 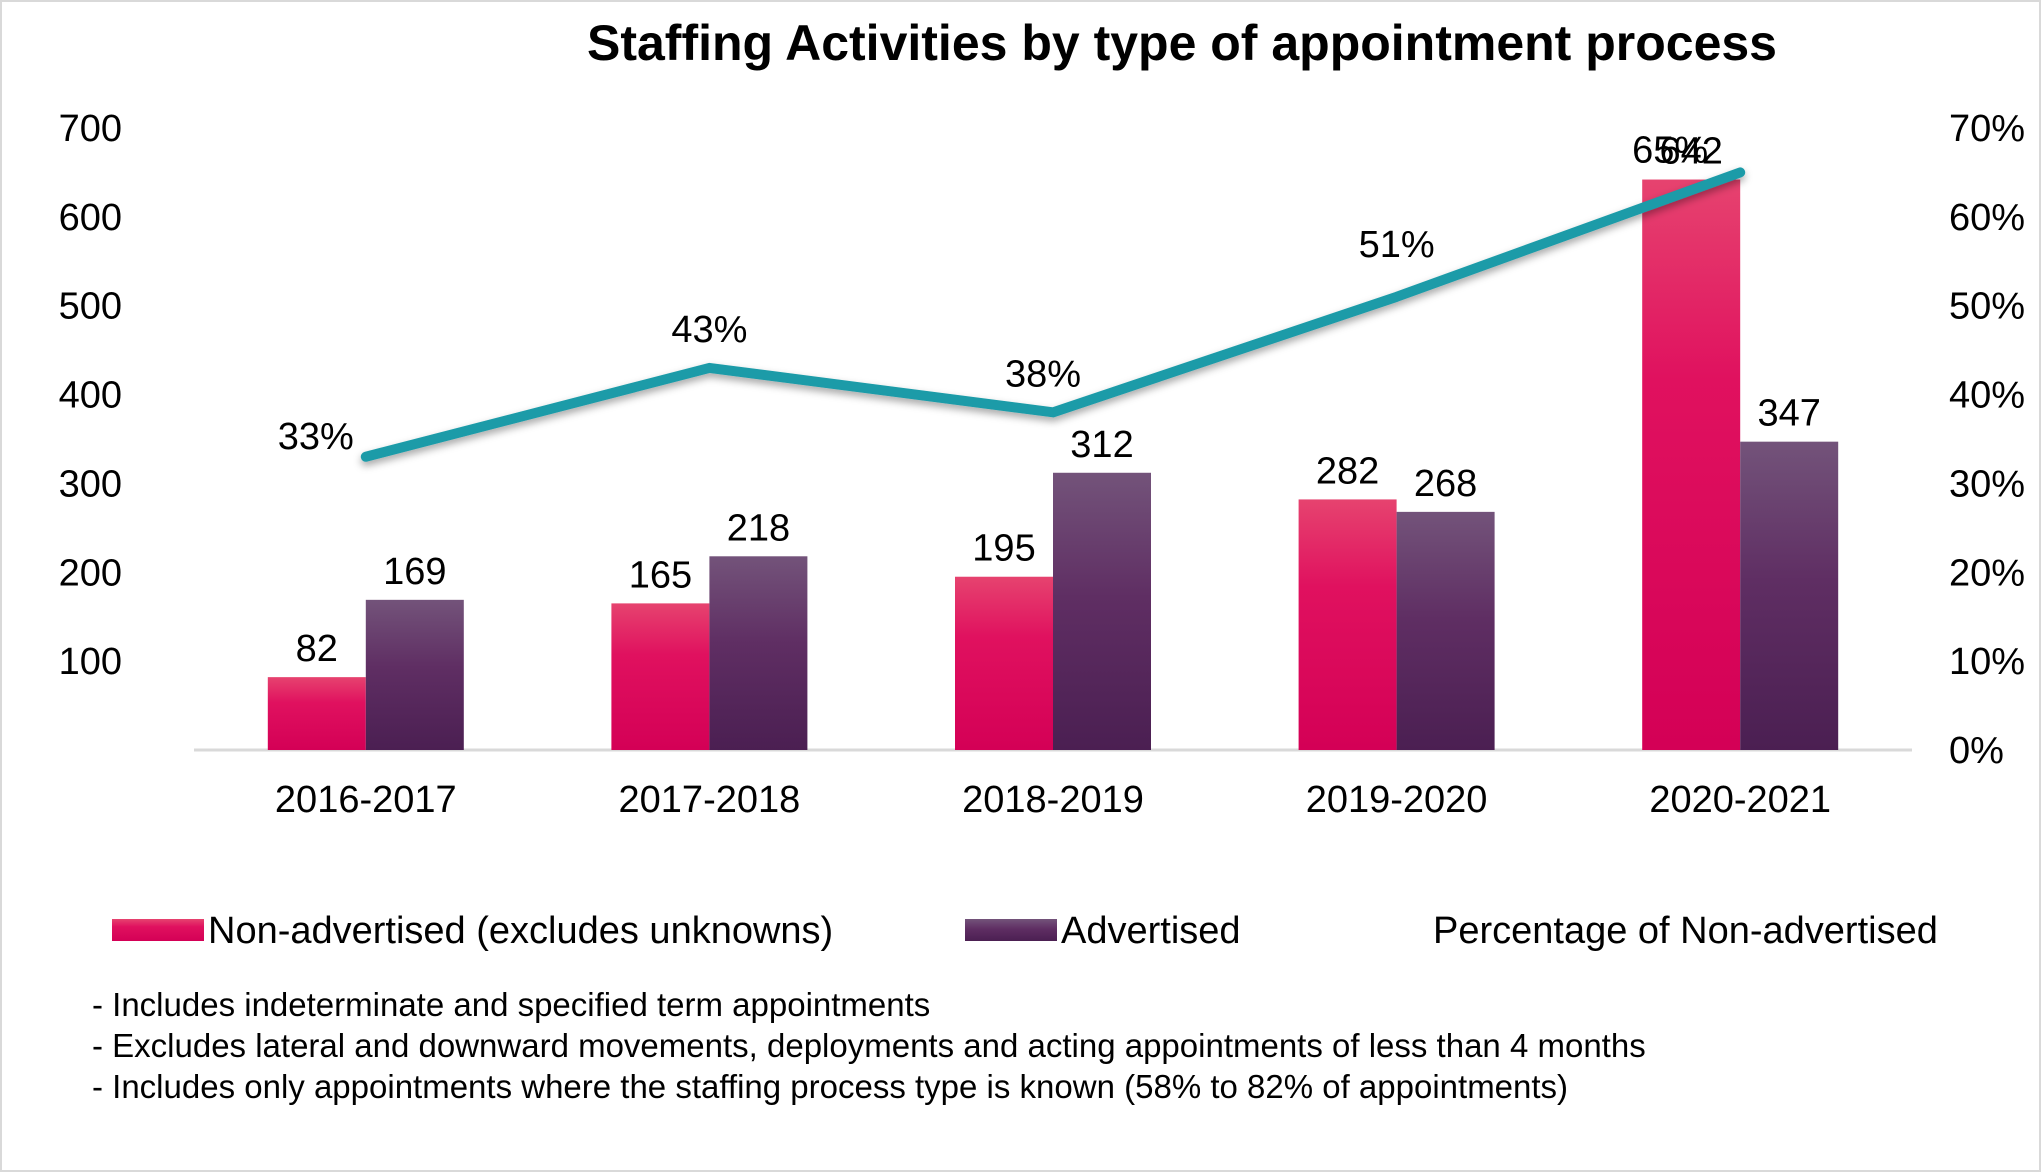 I want to click on percentage-point-label: 33%, so click(x=316, y=437).